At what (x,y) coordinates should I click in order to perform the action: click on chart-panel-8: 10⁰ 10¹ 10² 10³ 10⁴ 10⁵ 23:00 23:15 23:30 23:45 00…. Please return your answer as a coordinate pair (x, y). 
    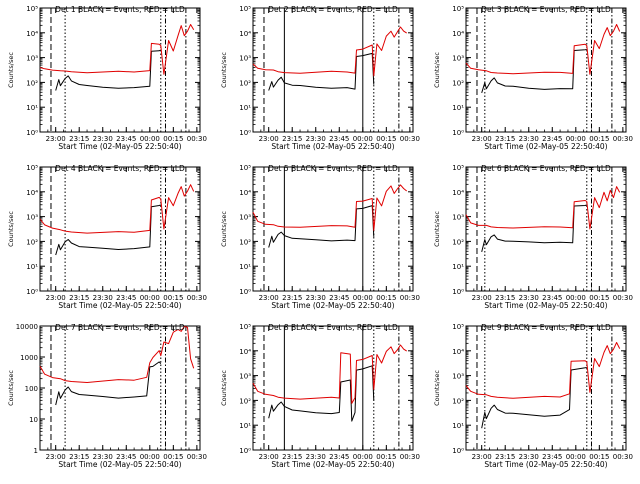
    Looking at the image, I should click on (320, 396).